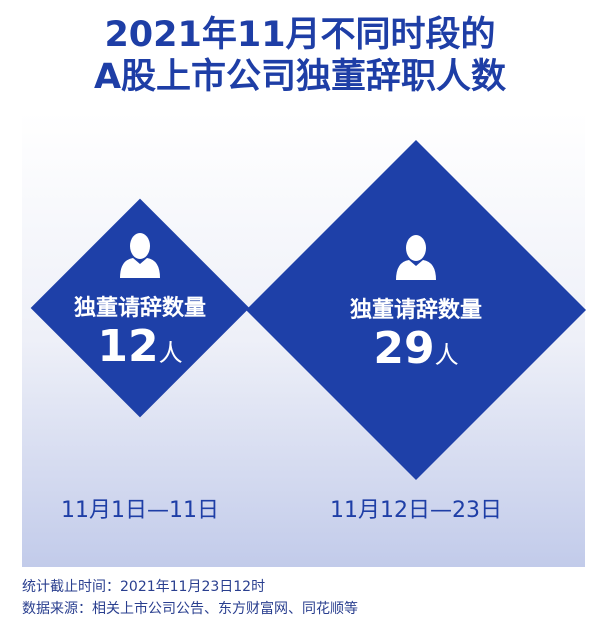 This screenshot has width=600, height=642. I want to click on value-number: 12, so click(128, 346).